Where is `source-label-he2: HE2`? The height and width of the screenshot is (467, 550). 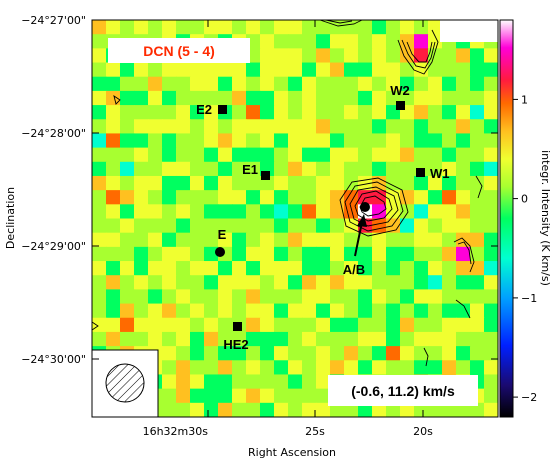
source-label-he2: HE2 is located at coordinates (235, 344).